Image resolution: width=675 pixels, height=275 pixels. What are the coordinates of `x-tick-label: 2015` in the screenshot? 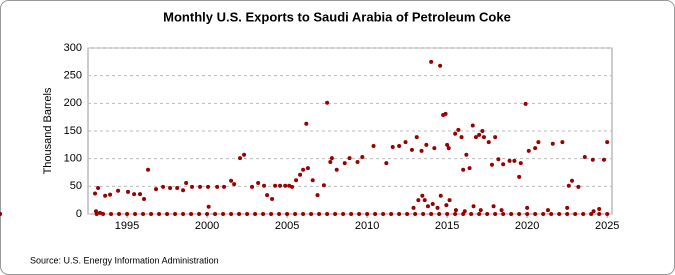 It's located at (447, 226).